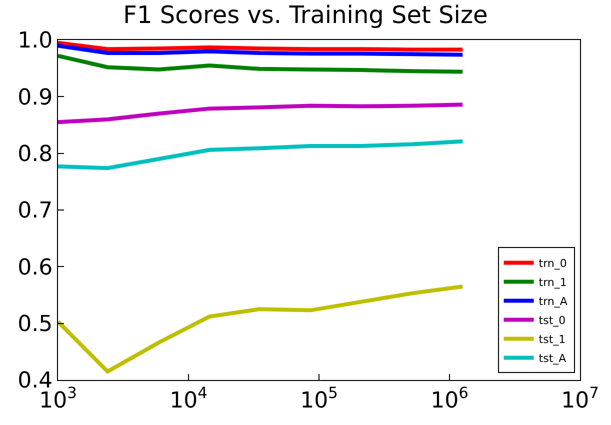 The height and width of the screenshot is (425, 611). What do you see at coordinates (35, 41) in the screenshot?
I see `y-tick-label: 1.0` at bounding box center [35, 41].